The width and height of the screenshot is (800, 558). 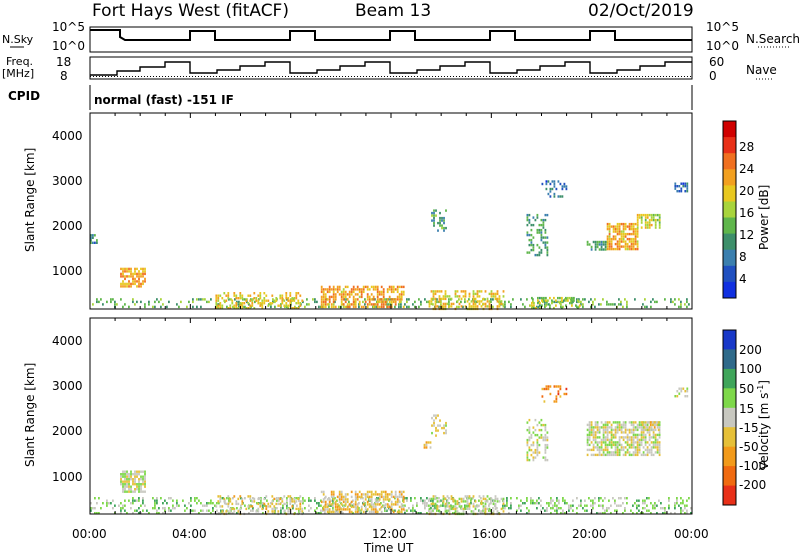 I want to click on nave-label: Nave, so click(x=761, y=70).